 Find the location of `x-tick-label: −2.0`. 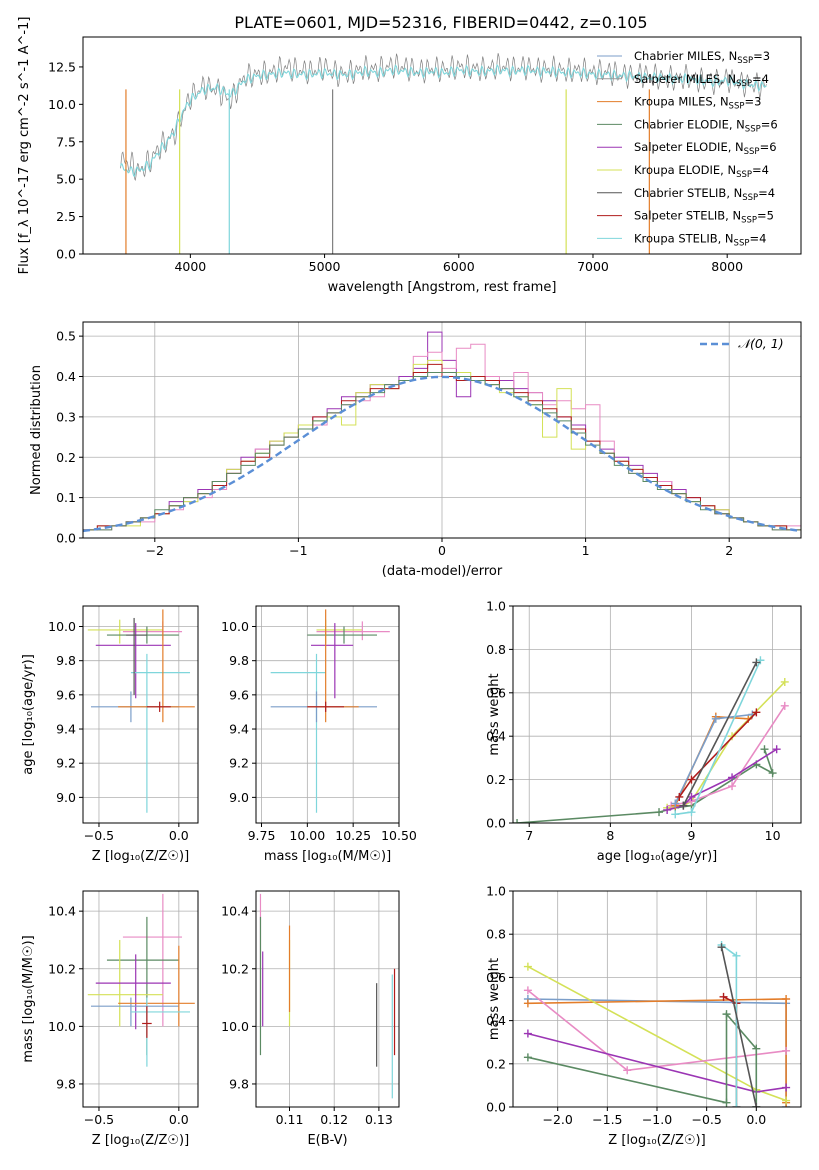

x-tick-label: −2.0 is located at coordinates (558, 1119).